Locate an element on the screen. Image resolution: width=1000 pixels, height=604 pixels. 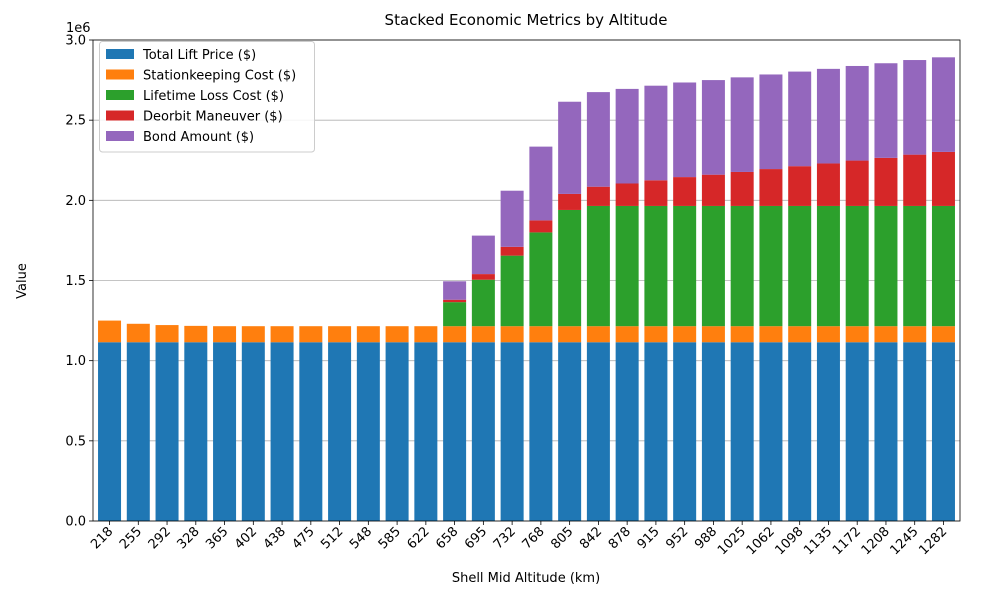
x-axis-label: Shell Mid Altitude (km) is located at coordinates (526, 578).